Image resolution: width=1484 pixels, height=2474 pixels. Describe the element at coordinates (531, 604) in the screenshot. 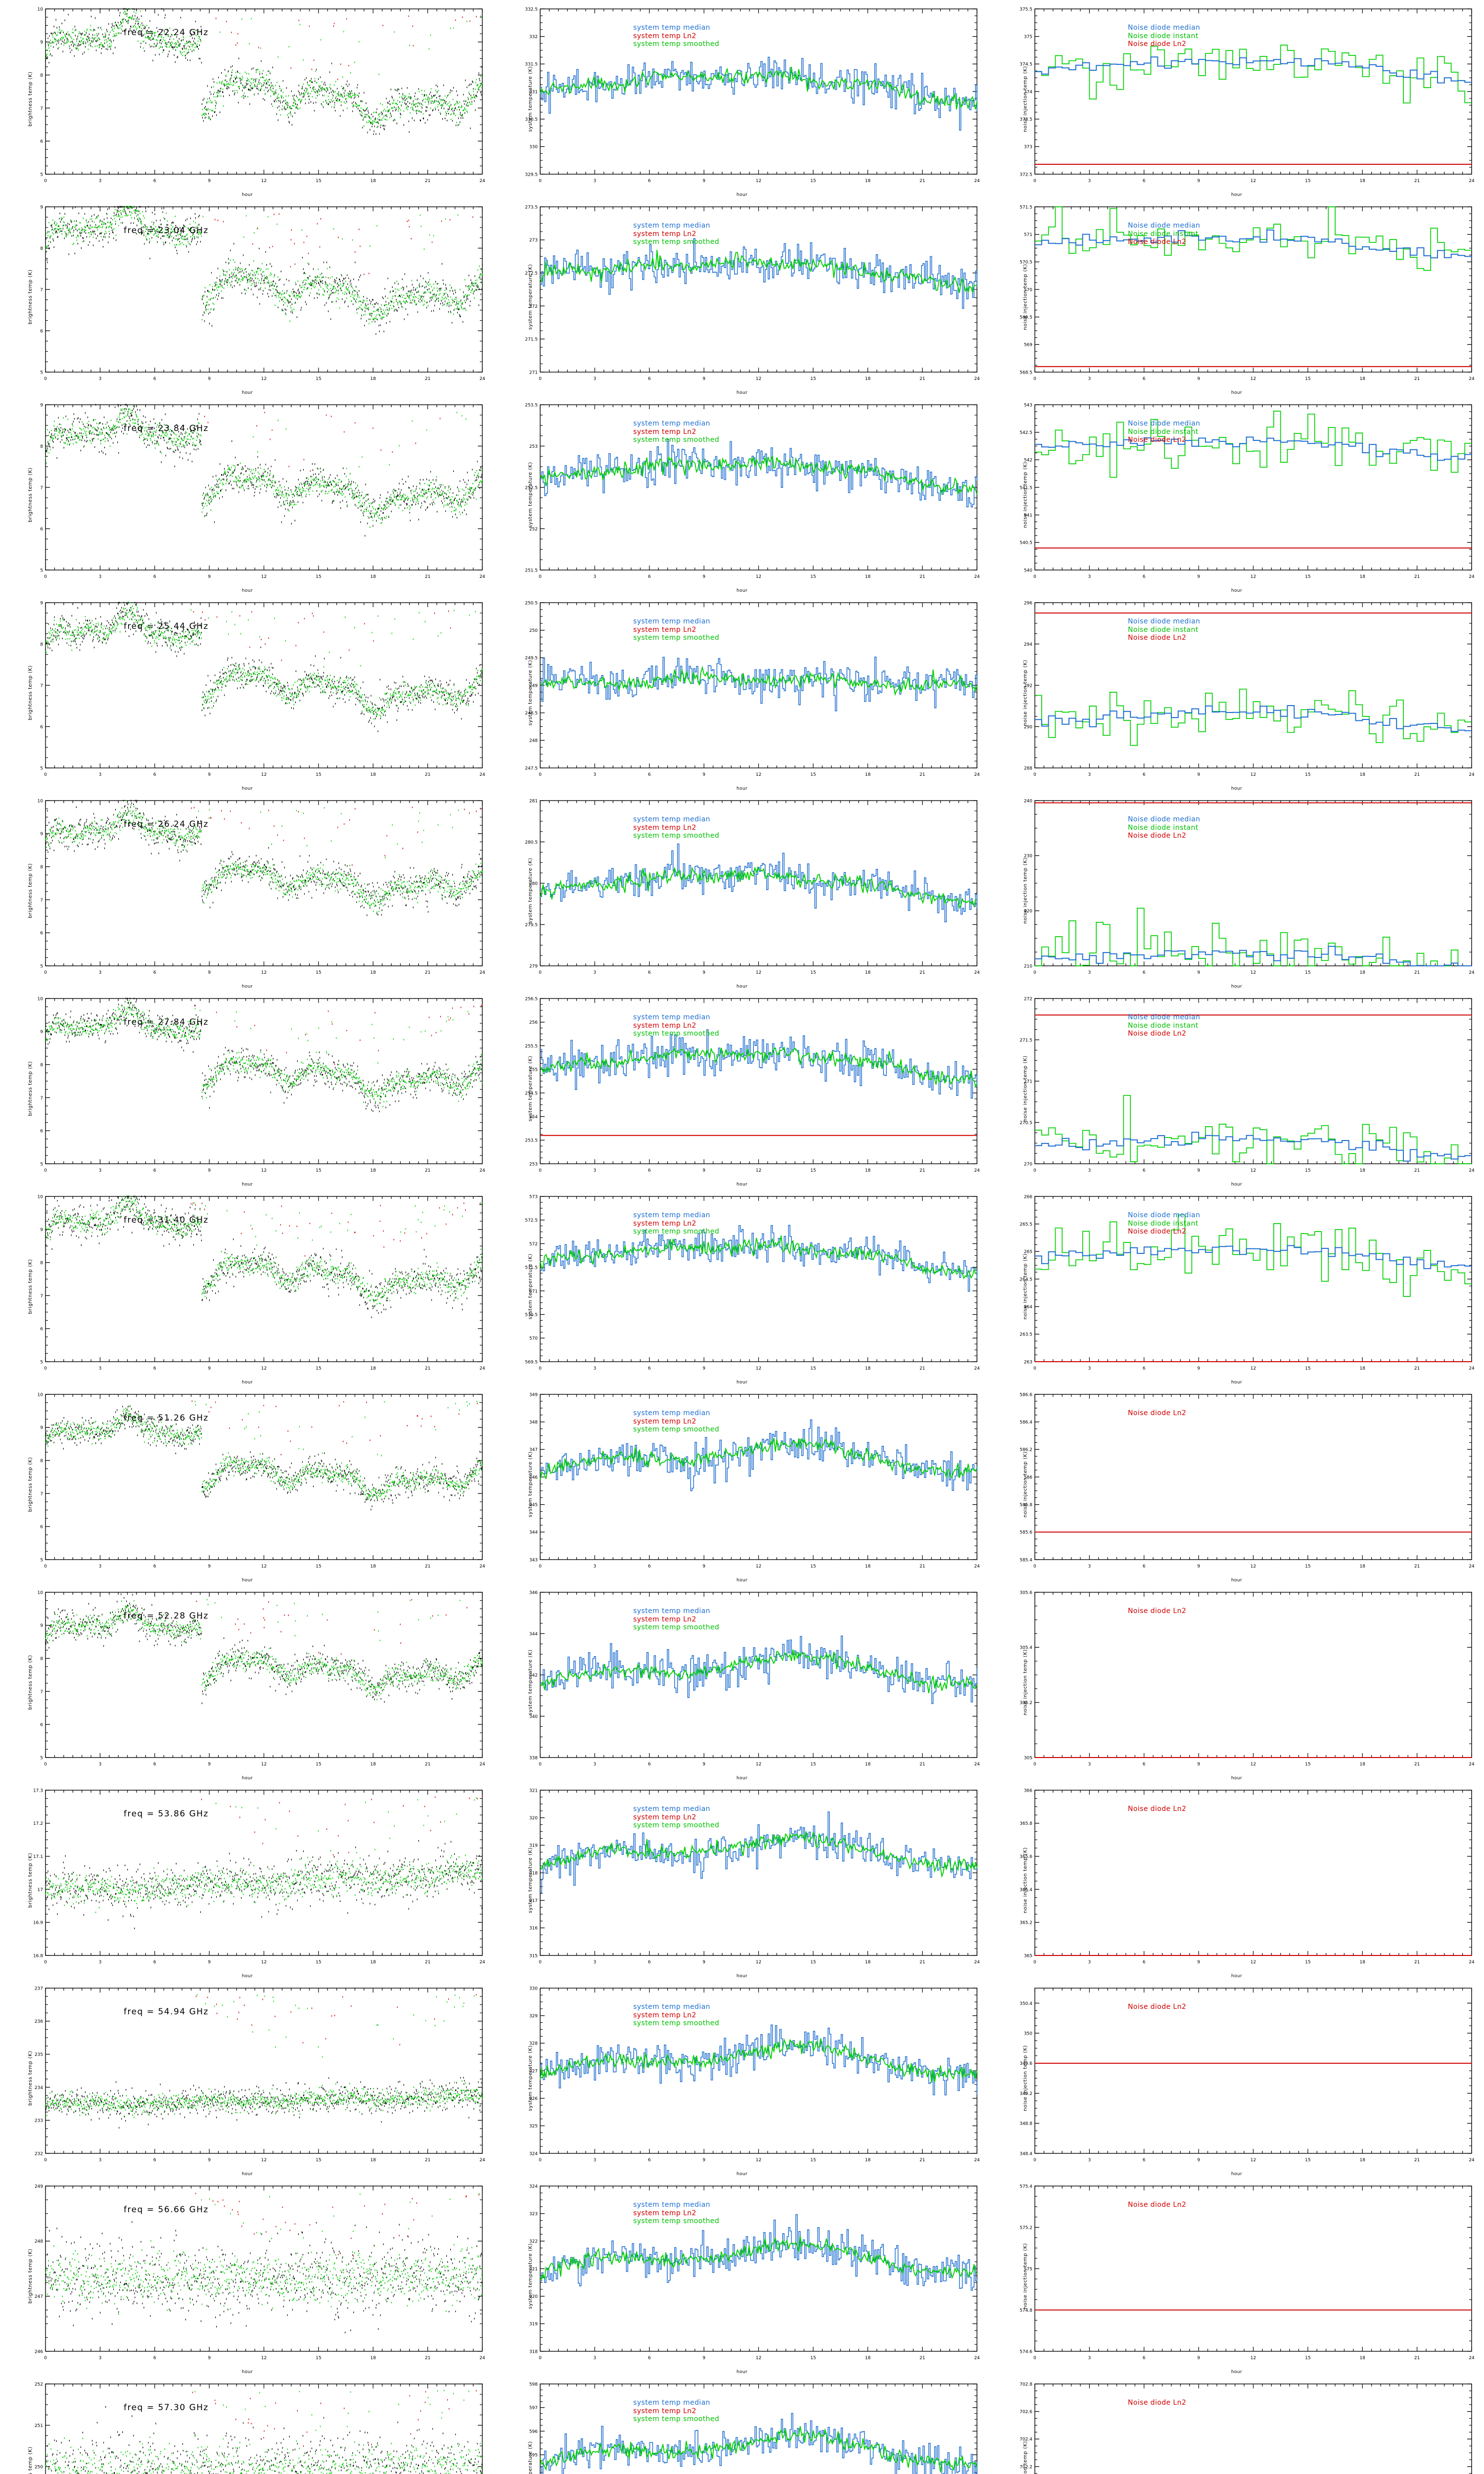

I see `svg-text: 250.5` at that location.